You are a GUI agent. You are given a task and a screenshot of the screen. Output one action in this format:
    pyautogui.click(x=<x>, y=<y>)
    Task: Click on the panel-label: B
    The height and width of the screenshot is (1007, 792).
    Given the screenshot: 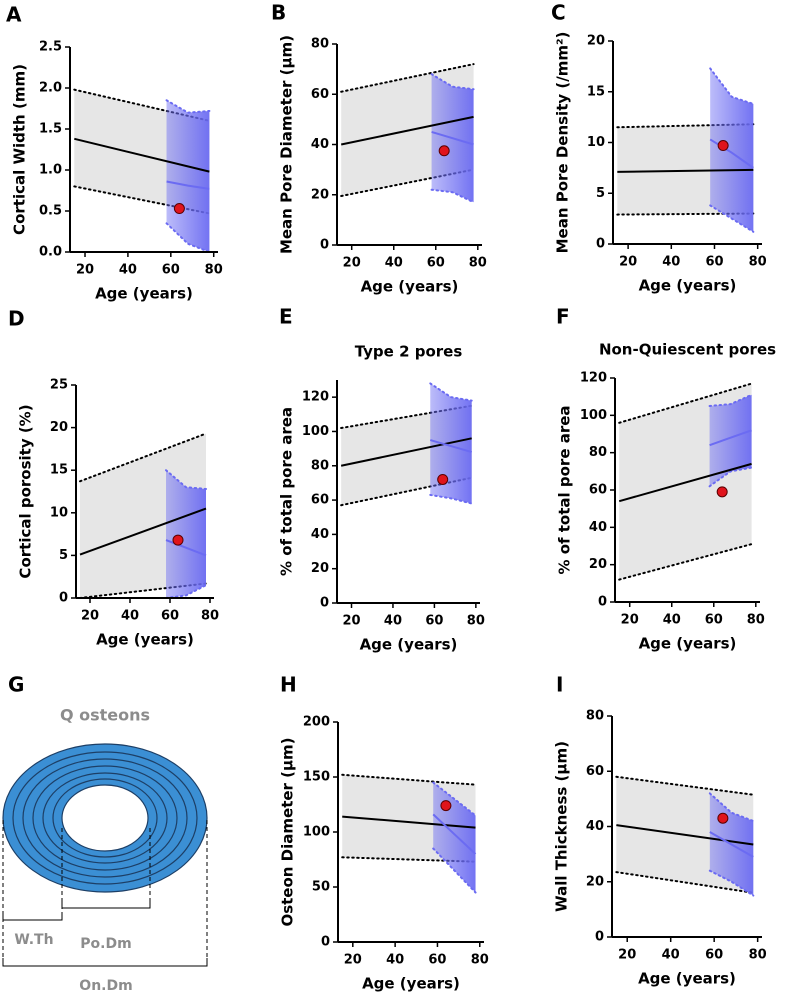 What is the action you would take?
    pyautogui.click(x=278, y=13)
    